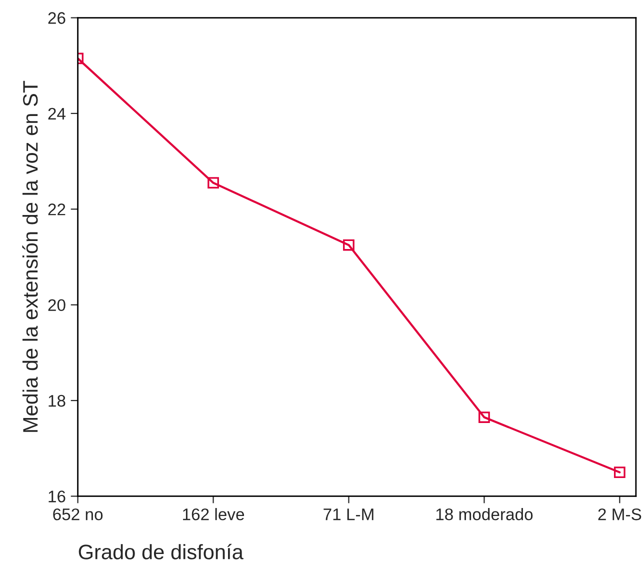  I want to click on x-tick-label: 2 M-S, so click(620, 514).